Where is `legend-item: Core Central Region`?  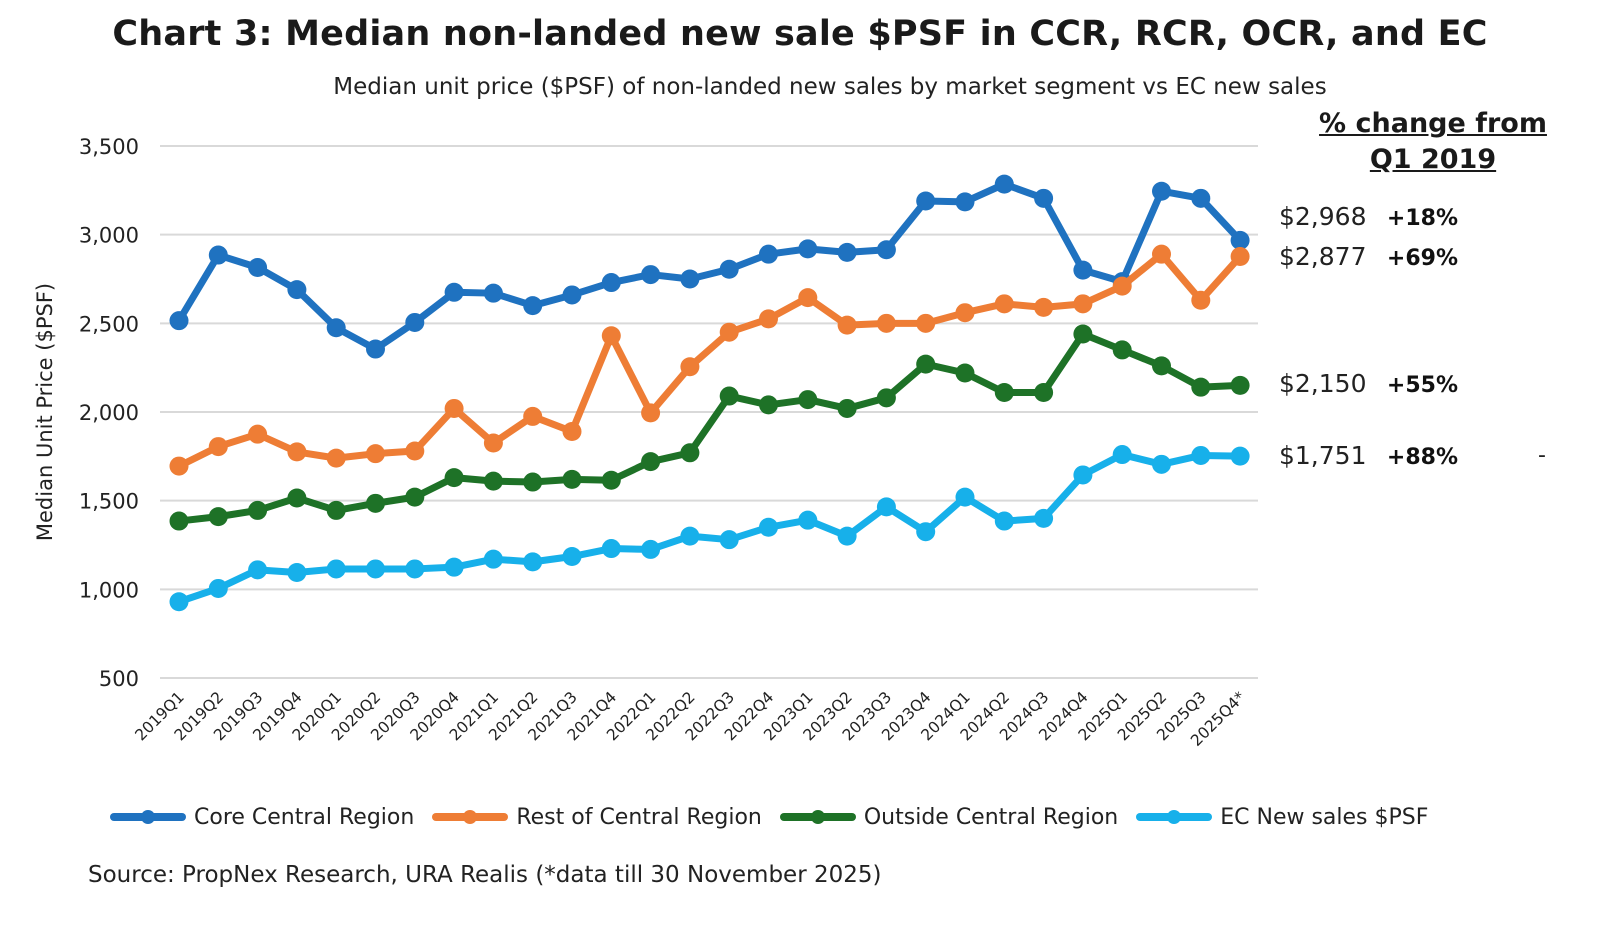
legend-item: Core Central Region is located at coordinates (262, 817).